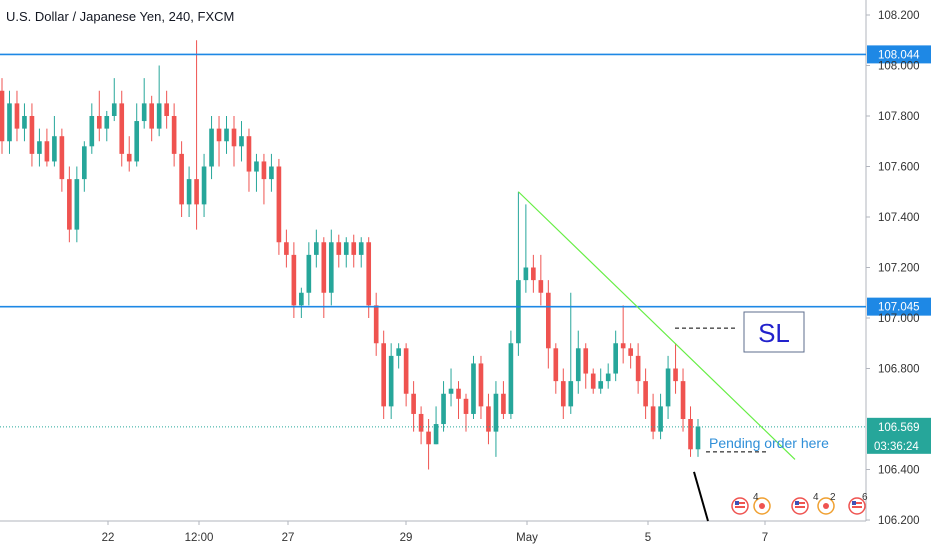 This screenshot has width=932, height=550. I want to click on x-tick-label: 12:00, so click(199, 538).